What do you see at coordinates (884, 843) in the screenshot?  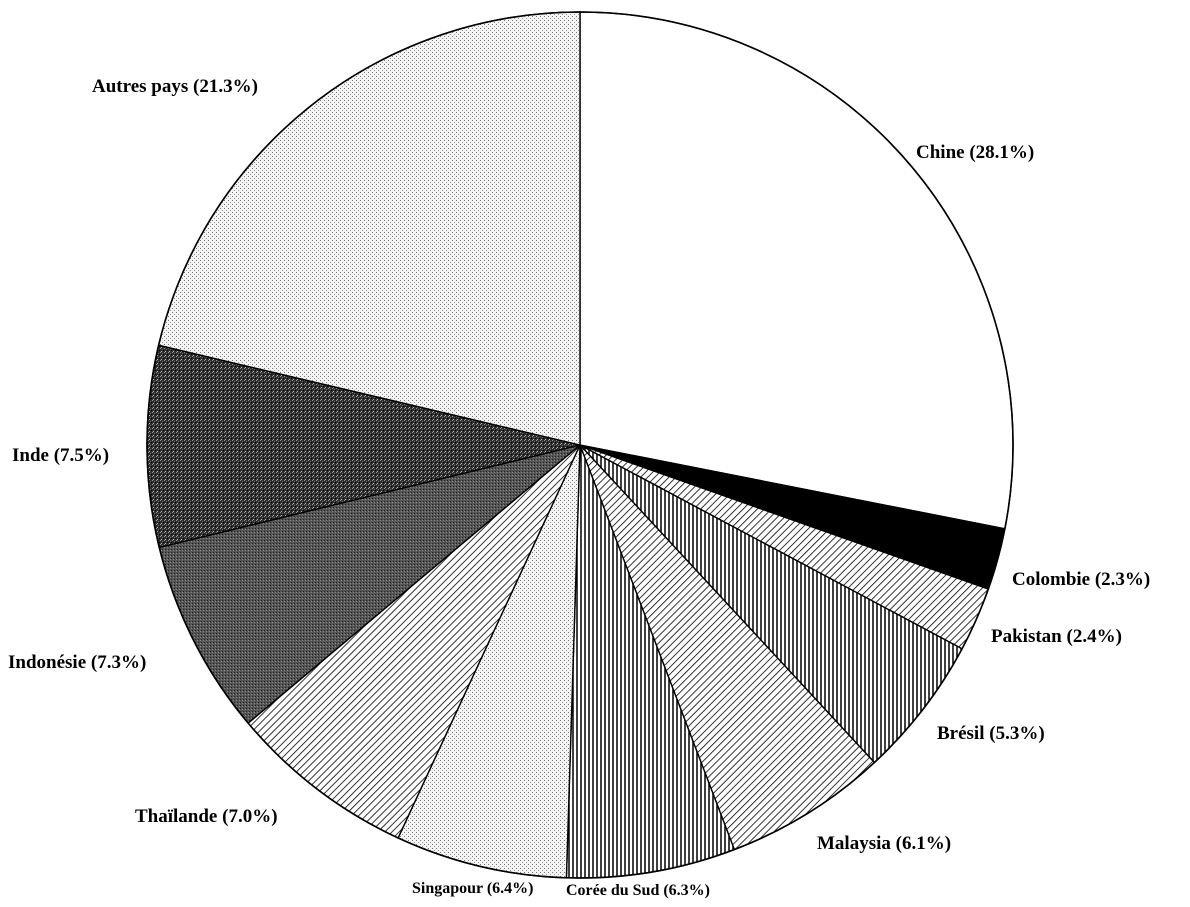 I see `label-malaysia: Malaysia (6.1%)` at bounding box center [884, 843].